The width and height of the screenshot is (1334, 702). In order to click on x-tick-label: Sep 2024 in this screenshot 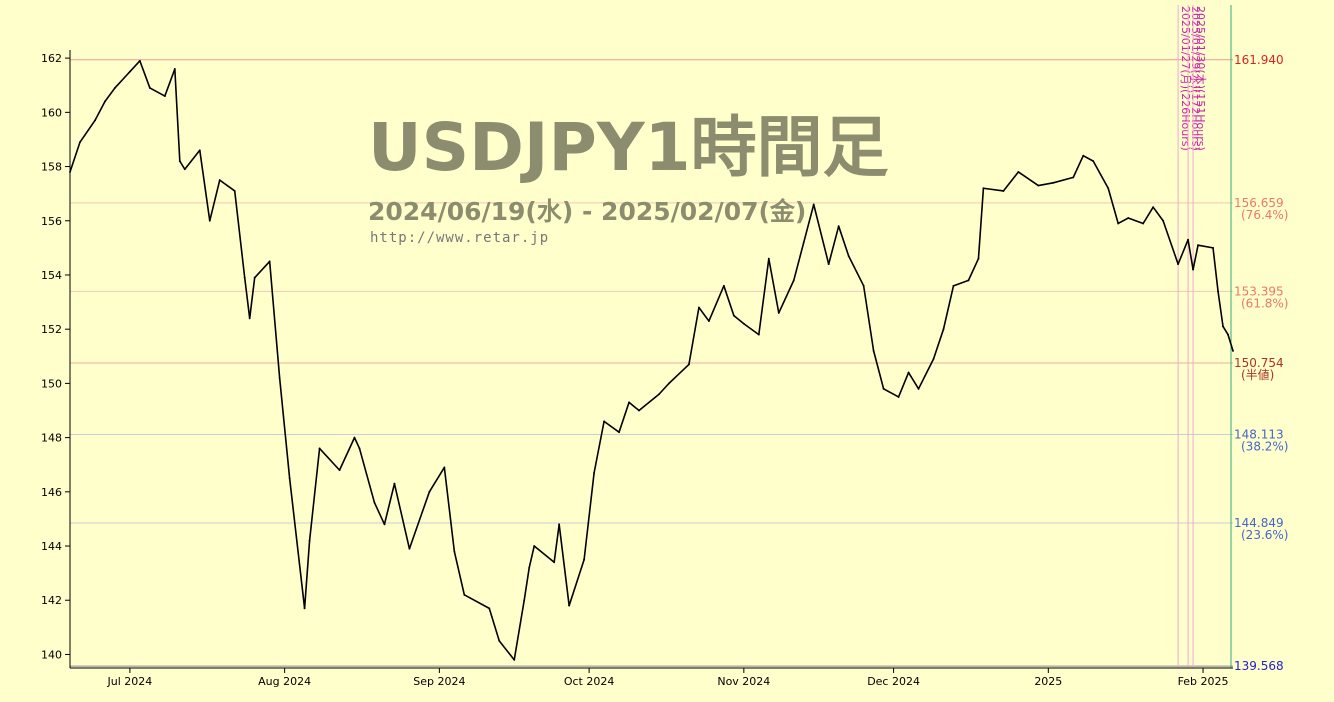, I will do `click(439, 681)`.